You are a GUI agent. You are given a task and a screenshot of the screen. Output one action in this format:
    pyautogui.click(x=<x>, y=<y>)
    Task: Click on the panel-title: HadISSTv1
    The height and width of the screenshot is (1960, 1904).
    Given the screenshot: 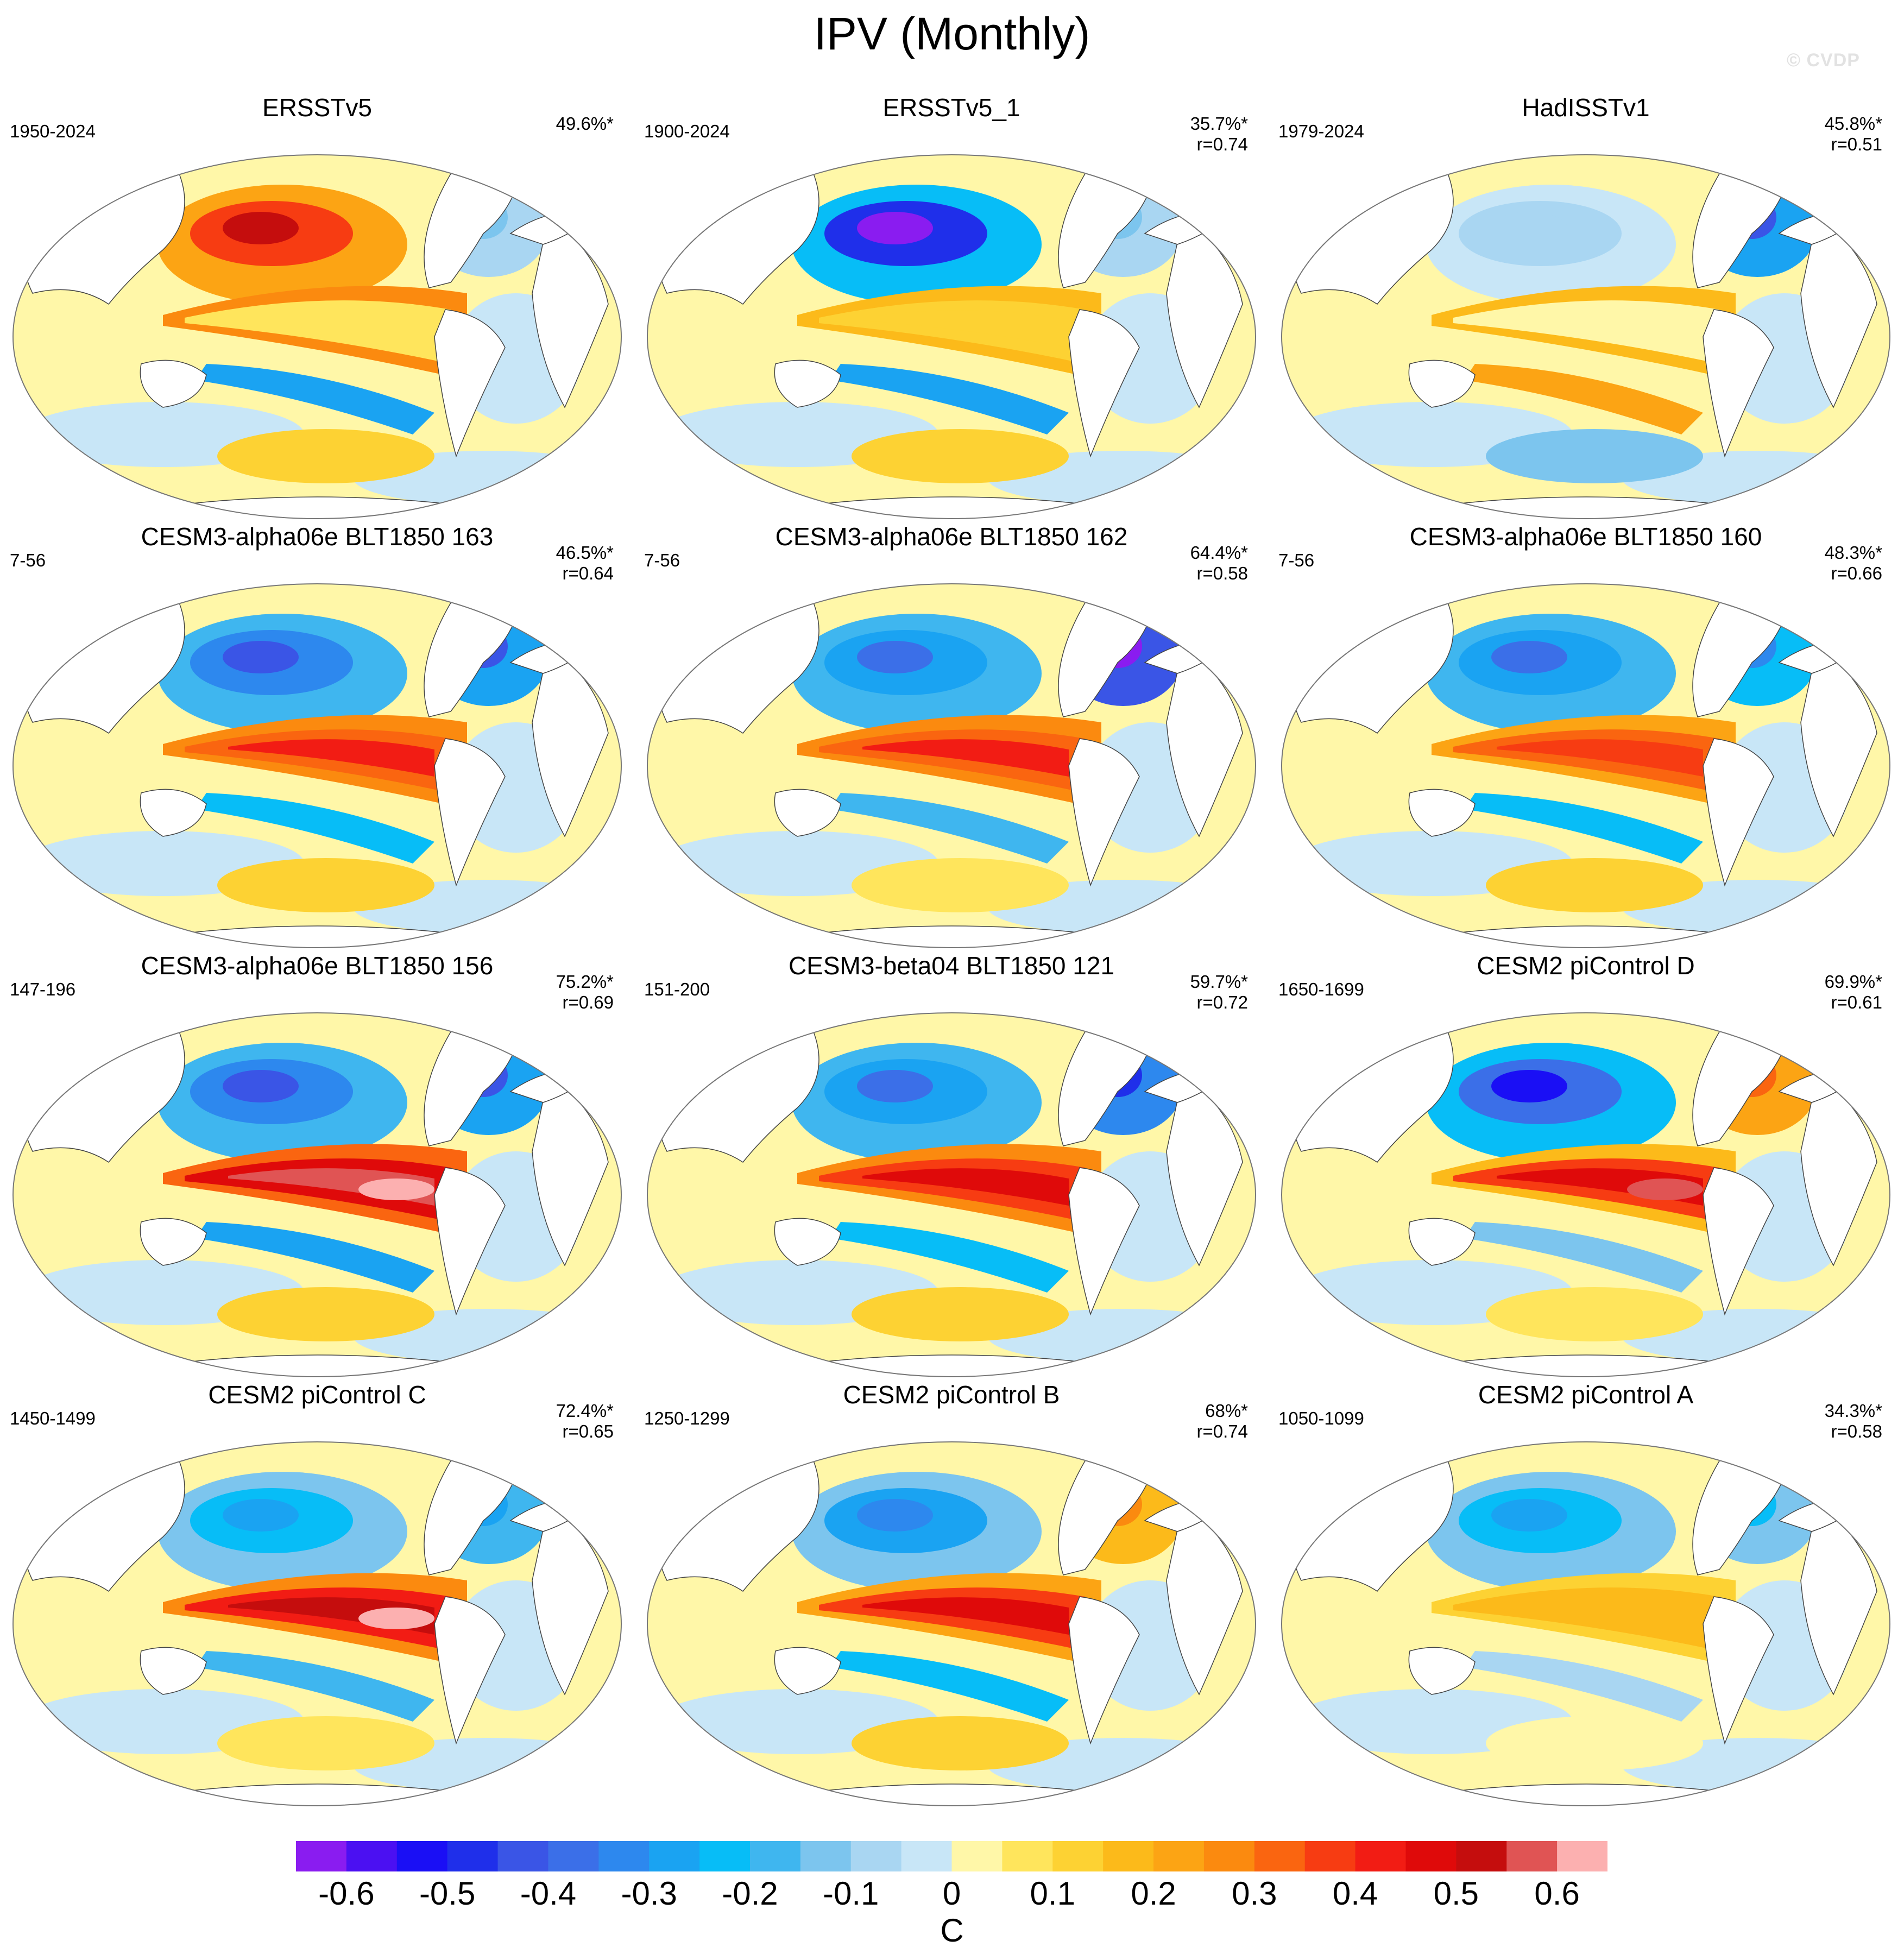 What is the action you would take?
    pyautogui.click(x=1586, y=107)
    